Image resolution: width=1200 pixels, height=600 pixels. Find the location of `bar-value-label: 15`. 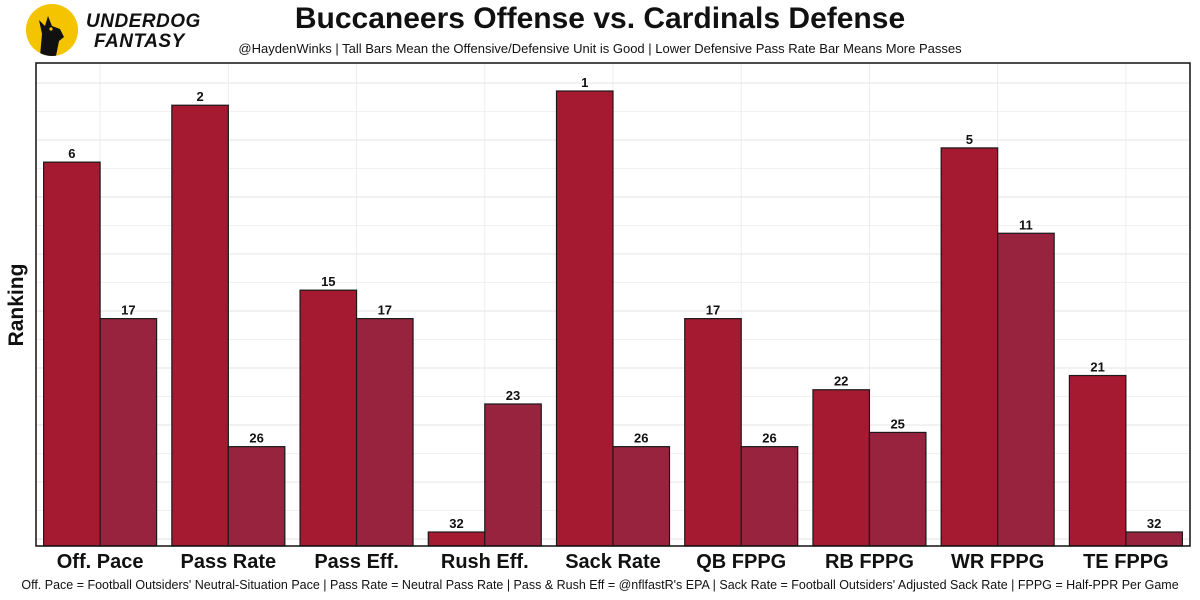

bar-value-label: 15 is located at coordinates (328, 281).